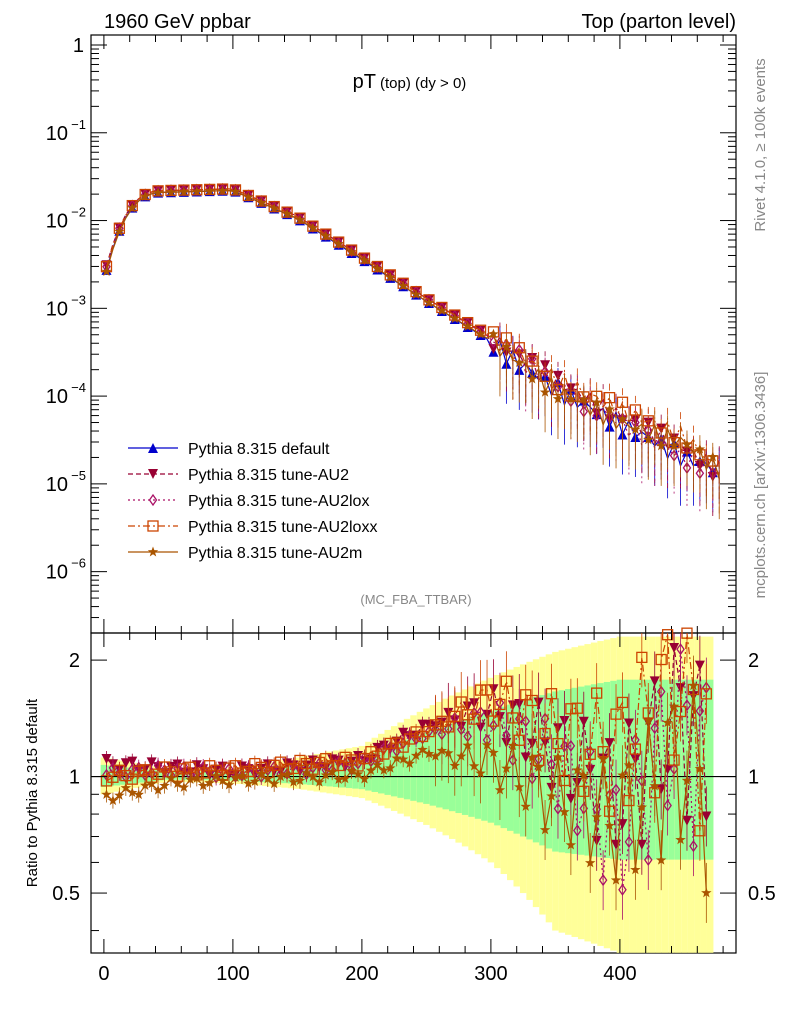 Image resolution: width=786 pixels, height=1024 pixels. Describe the element at coordinates (78, 387) in the screenshot. I see `main-y-tick-exponent: −4` at that location.